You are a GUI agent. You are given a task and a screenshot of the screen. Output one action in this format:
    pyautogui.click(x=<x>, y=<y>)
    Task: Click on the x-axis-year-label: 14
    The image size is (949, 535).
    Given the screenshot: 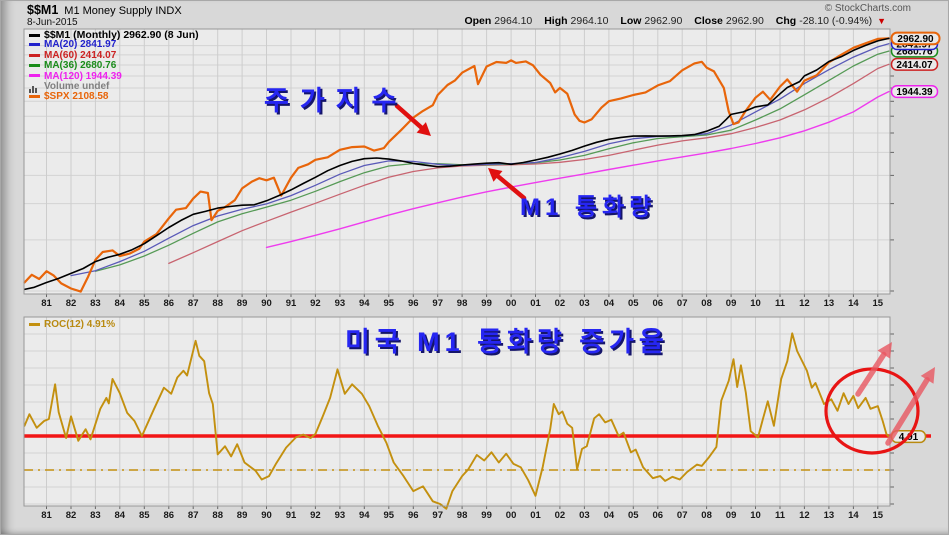 What is the action you would take?
    pyautogui.click(x=853, y=515)
    